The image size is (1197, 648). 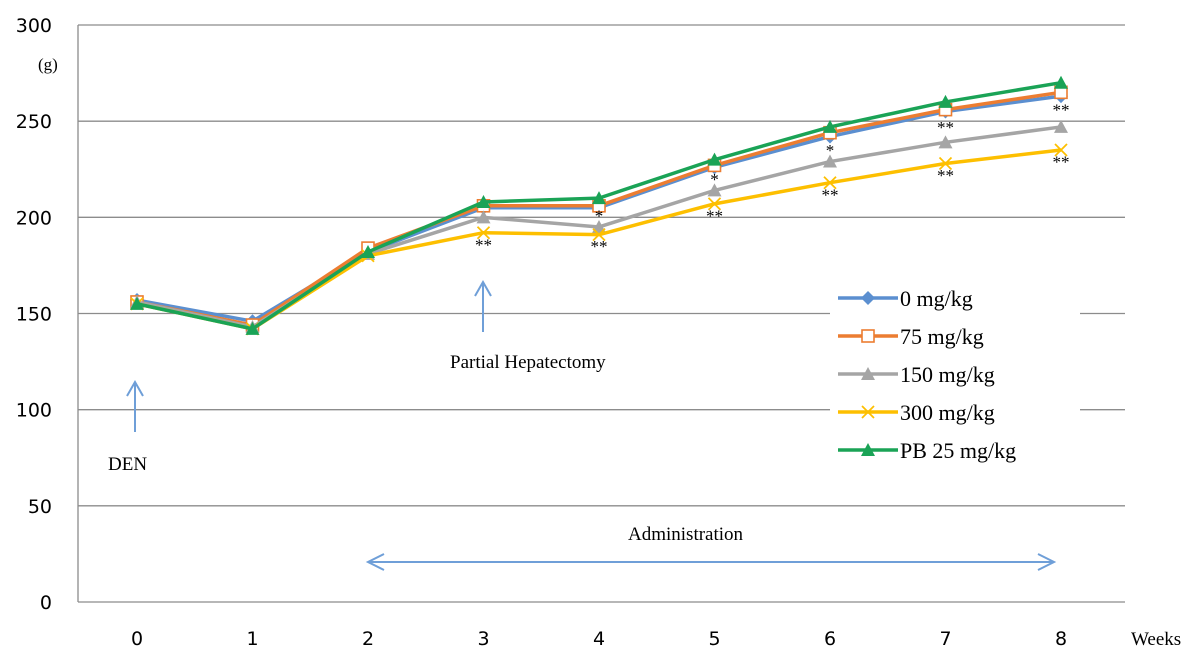 I want to click on y-tick-label: 150, so click(x=34, y=315).